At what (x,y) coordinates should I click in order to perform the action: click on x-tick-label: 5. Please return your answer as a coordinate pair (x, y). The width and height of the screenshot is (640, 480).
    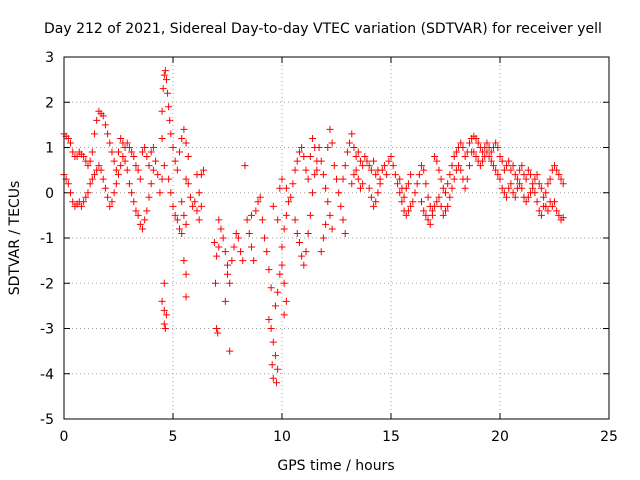
    Looking at the image, I should click on (173, 437).